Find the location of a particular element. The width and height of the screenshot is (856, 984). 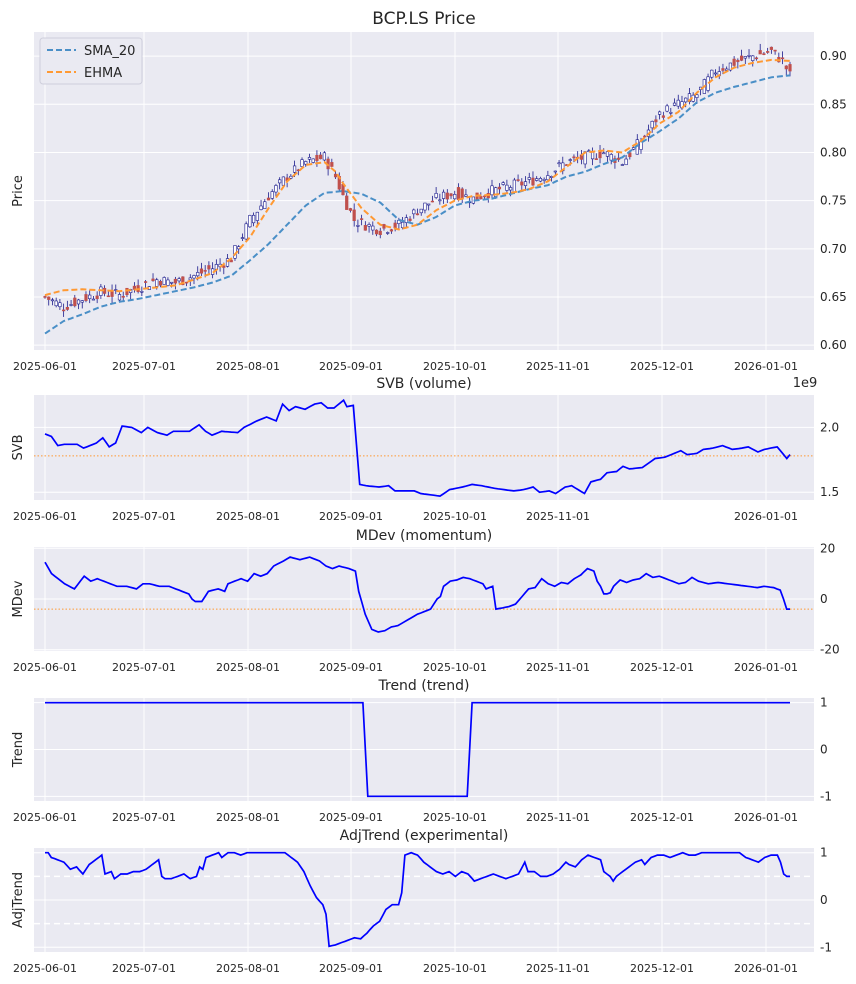

panel-adjtrend is located at coordinates (424, 900).